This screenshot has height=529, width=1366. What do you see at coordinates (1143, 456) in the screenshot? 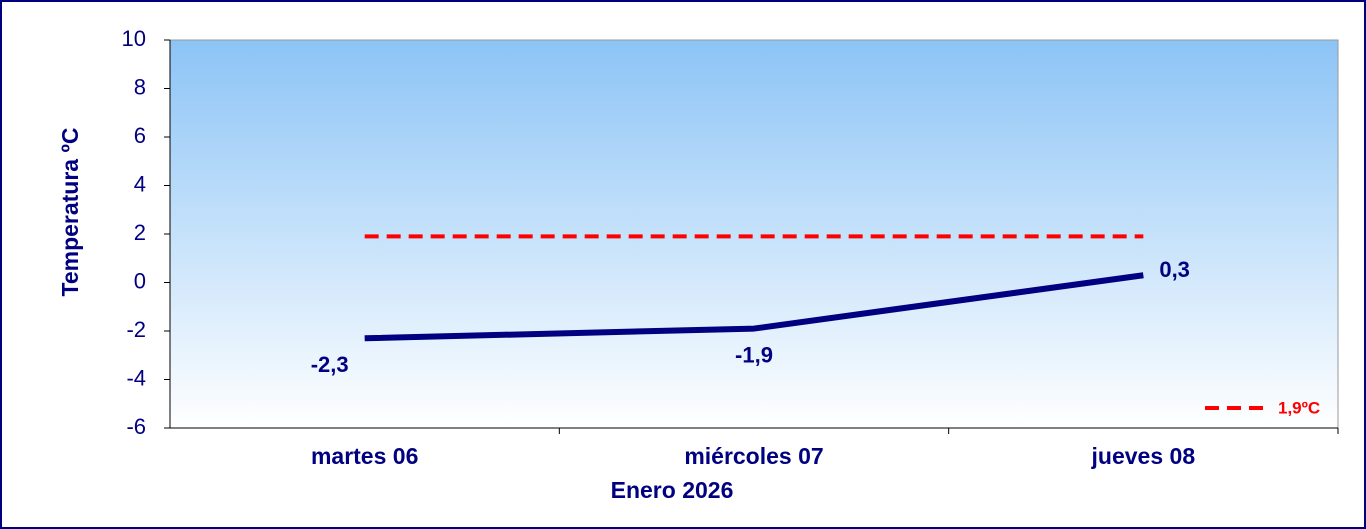
I see `x-tick-label: jueves 08` at bounding box center [1143, 456].